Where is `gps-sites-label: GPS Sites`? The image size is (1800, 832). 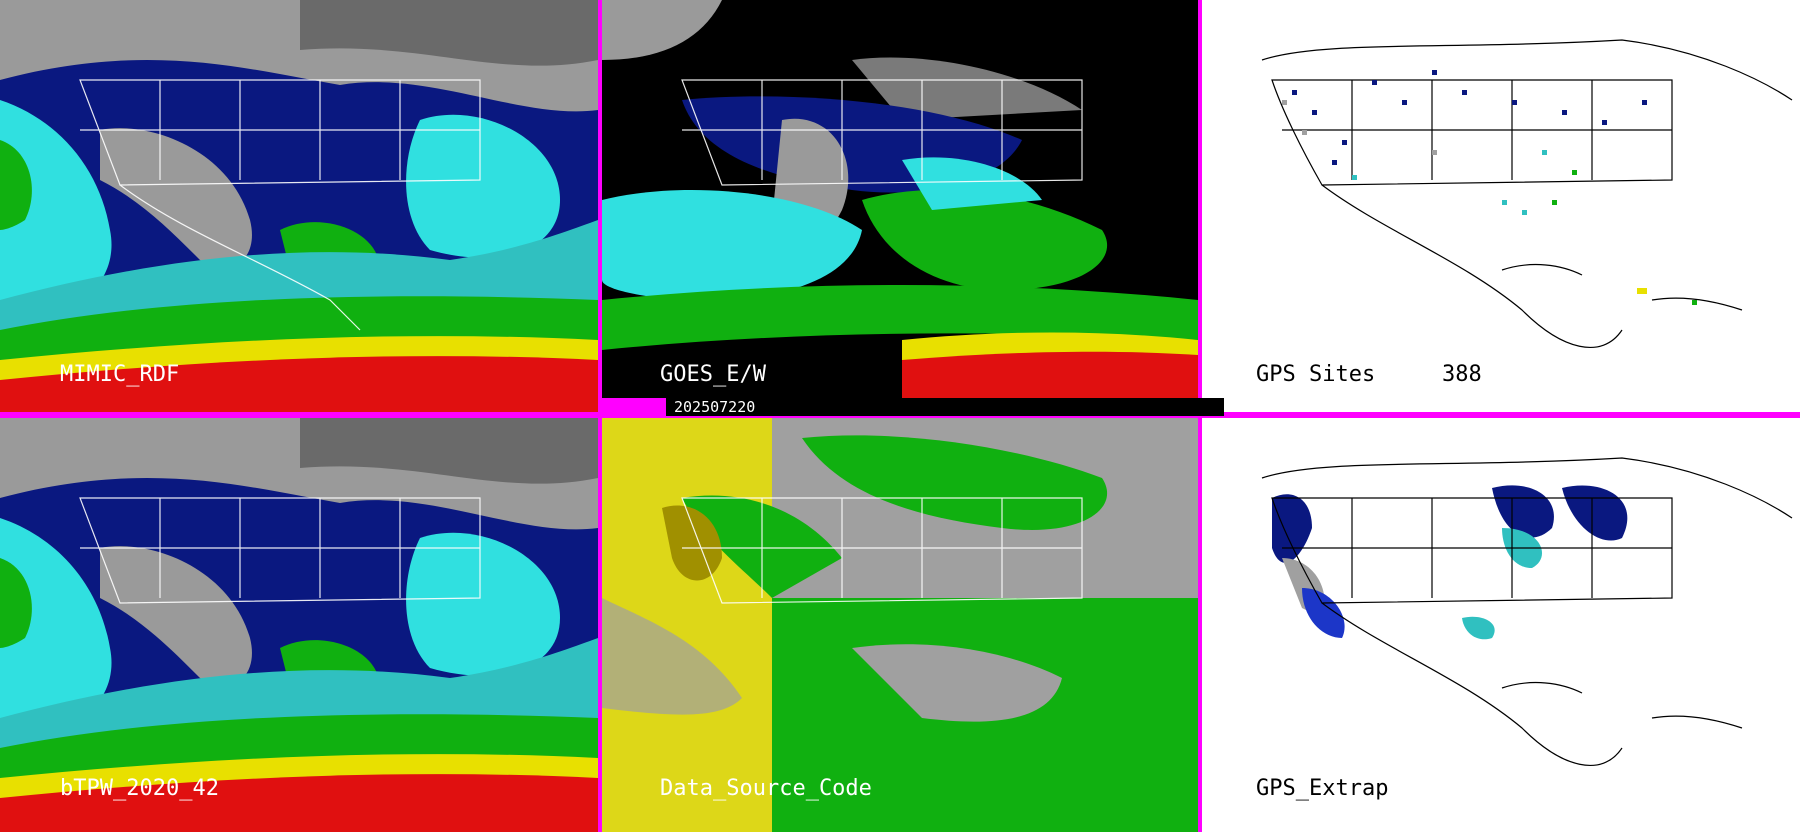
gps-sites-label: GPS Sites is located at coordinates (1316, 374).